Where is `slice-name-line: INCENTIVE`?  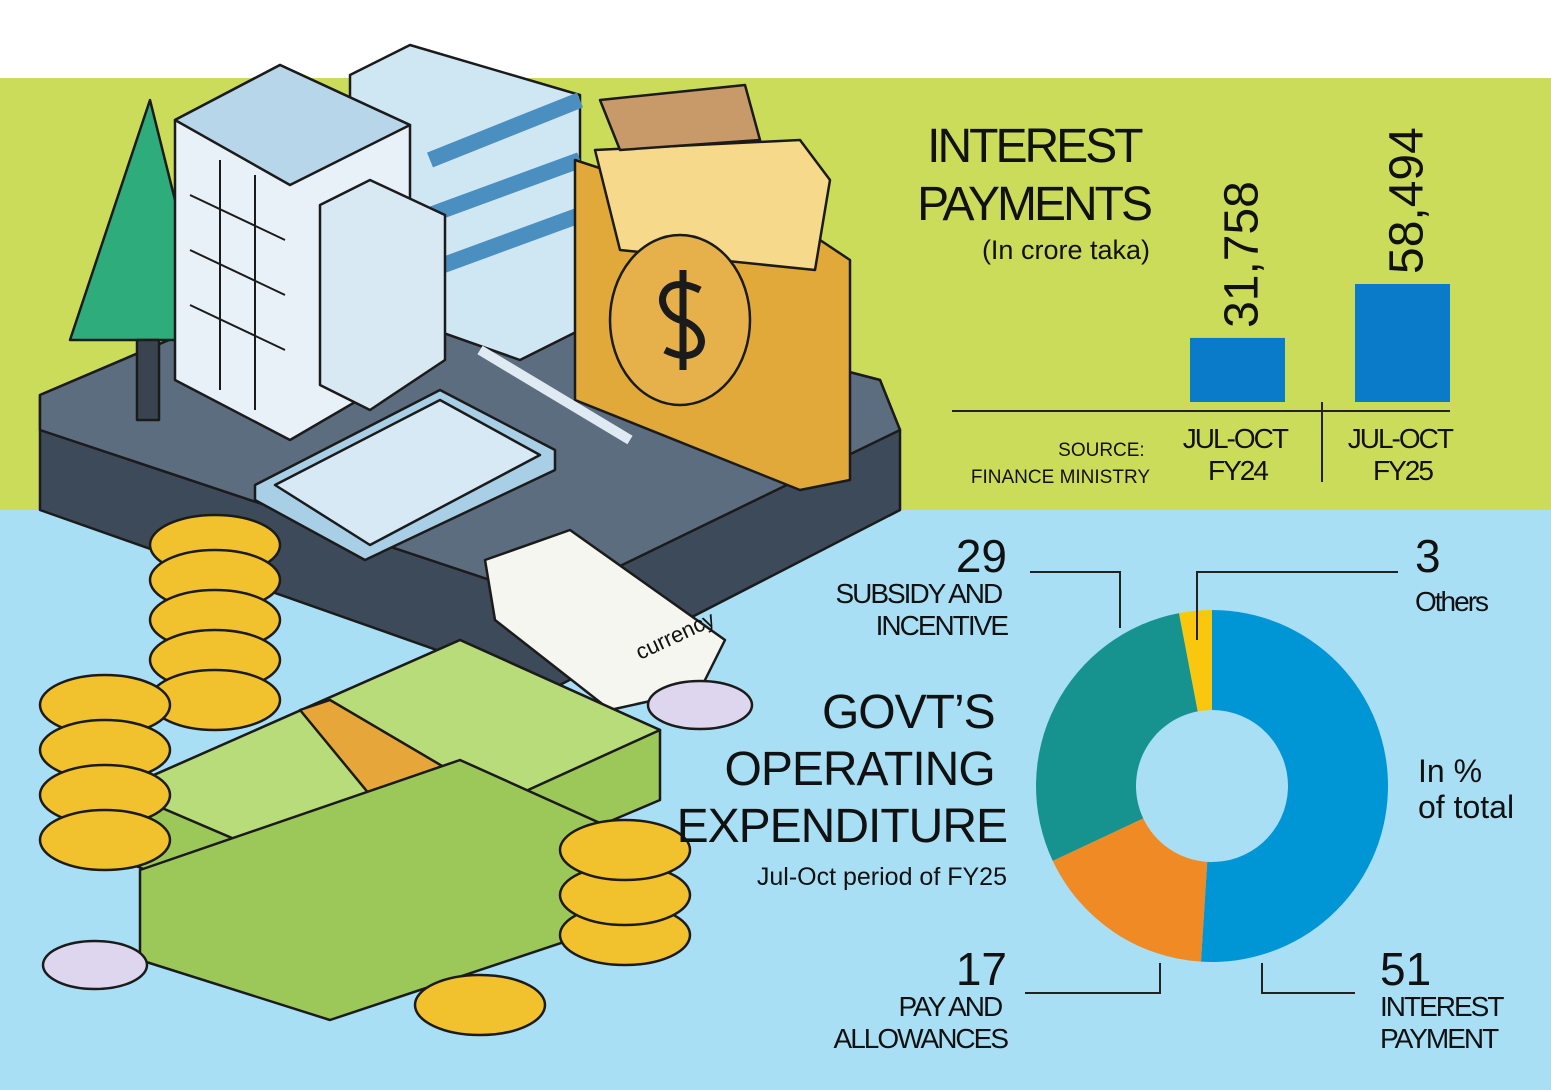 slice-name-line: INCENTIVE is located at coordinates (942, 625).